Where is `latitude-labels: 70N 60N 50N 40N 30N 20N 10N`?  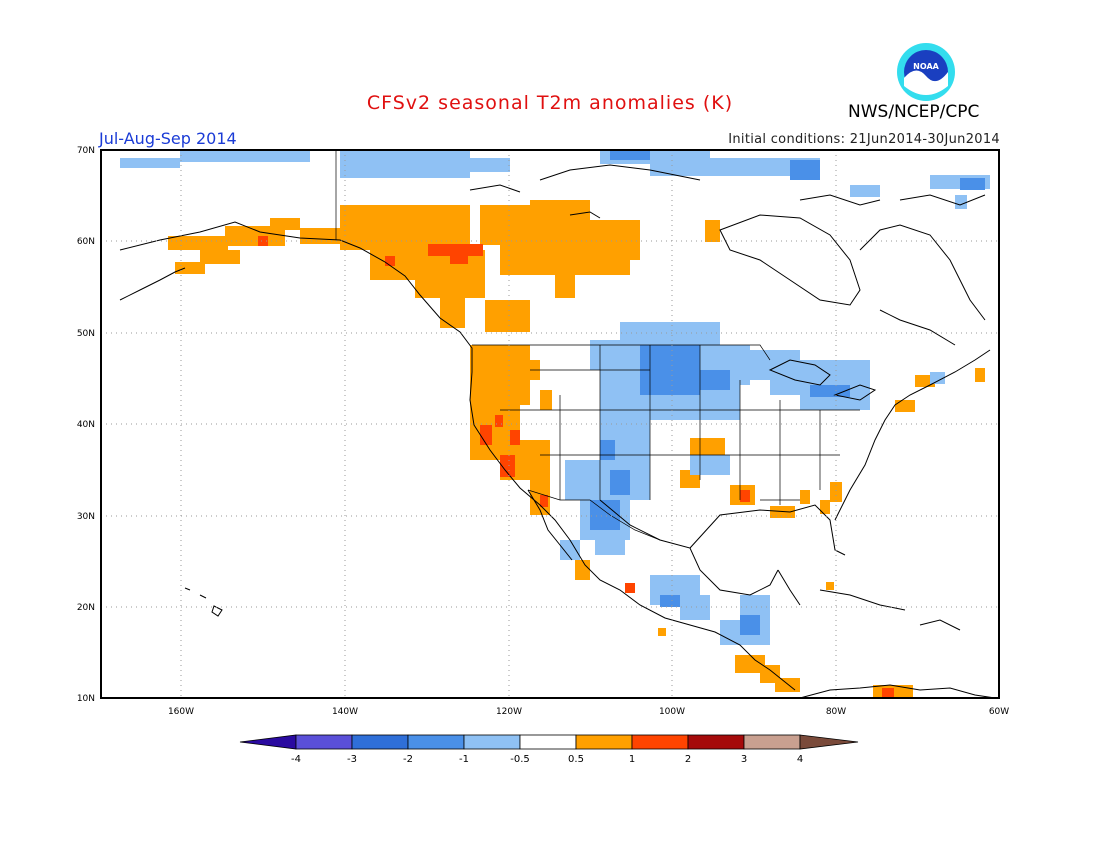 latitude-labels: 70N 60N 50N 40N 30N 20N 10N is located at coordinates (86, 425).